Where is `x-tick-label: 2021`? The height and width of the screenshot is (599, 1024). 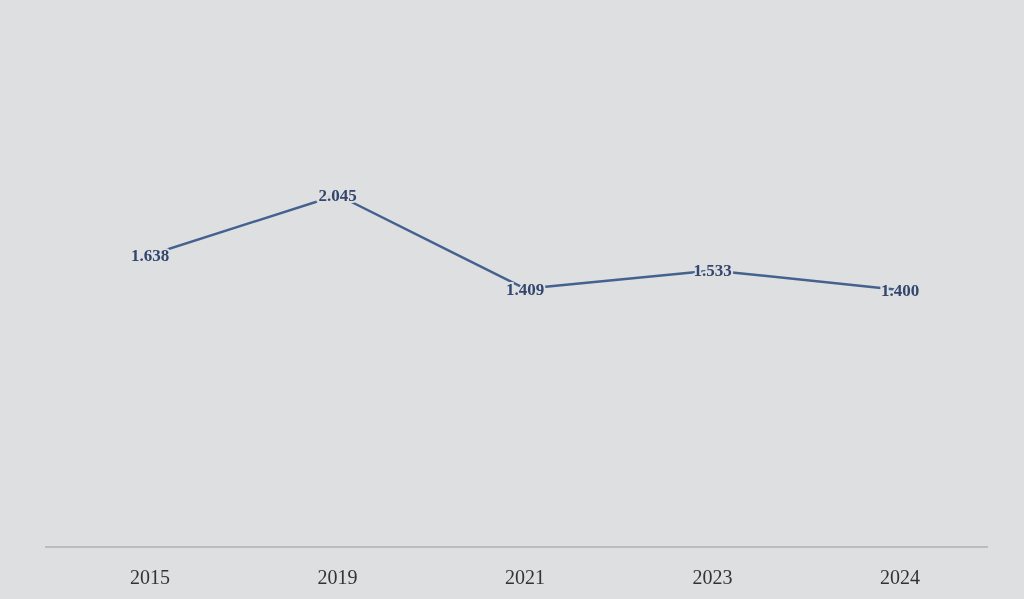 x-tick-label: 2021 is located at coordinates (525, 577).